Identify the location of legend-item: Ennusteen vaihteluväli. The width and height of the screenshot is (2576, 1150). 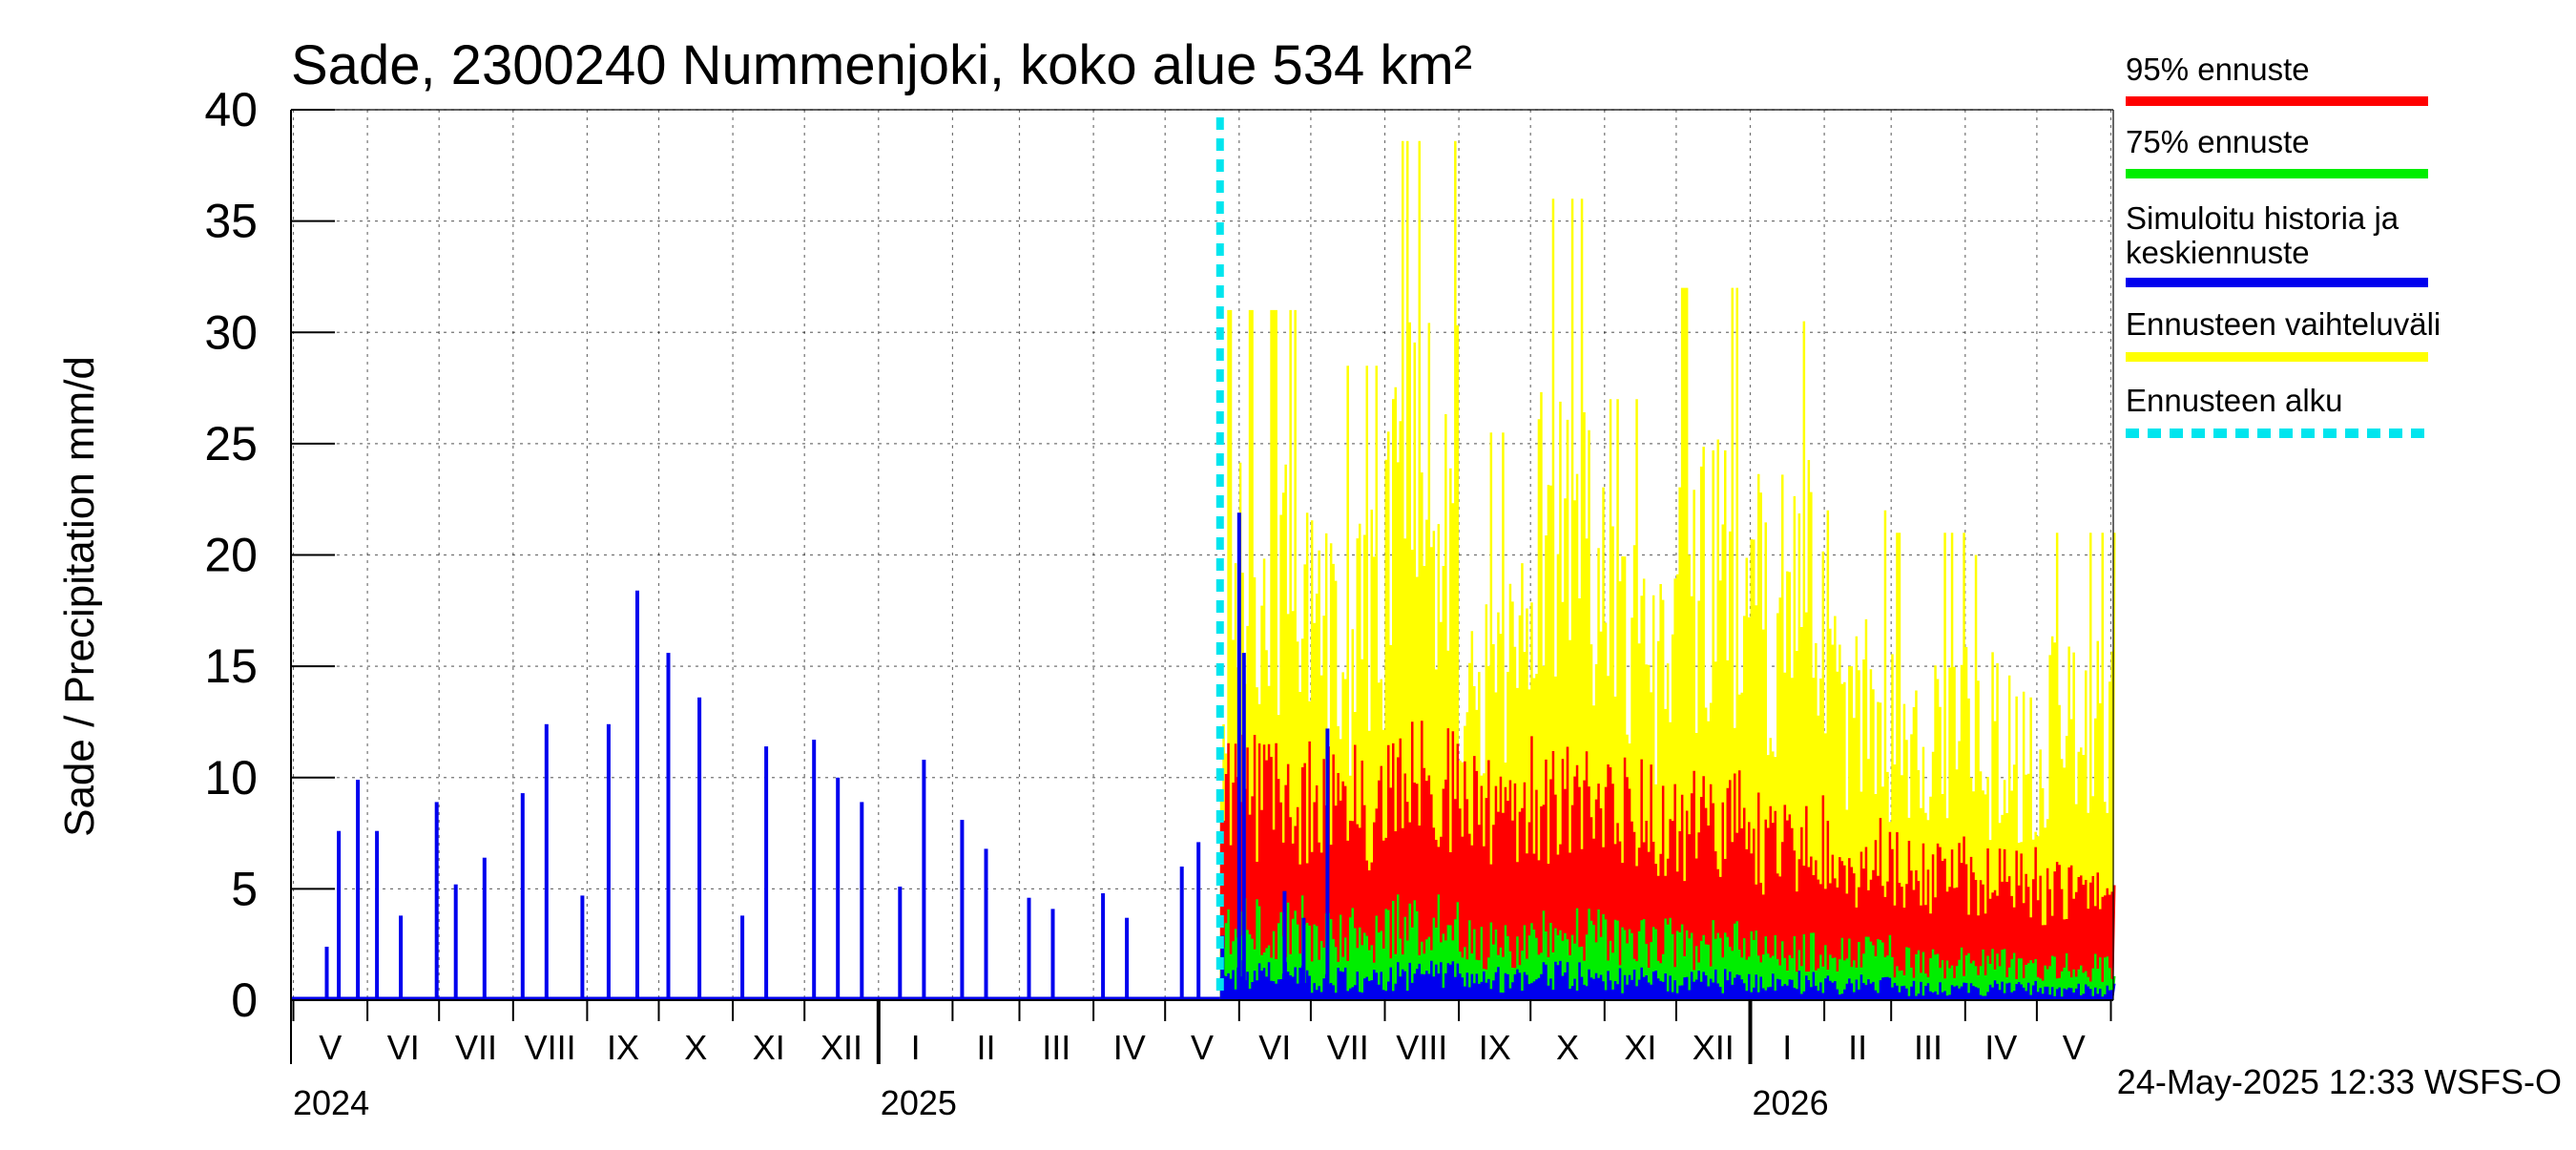
(2283, 334).